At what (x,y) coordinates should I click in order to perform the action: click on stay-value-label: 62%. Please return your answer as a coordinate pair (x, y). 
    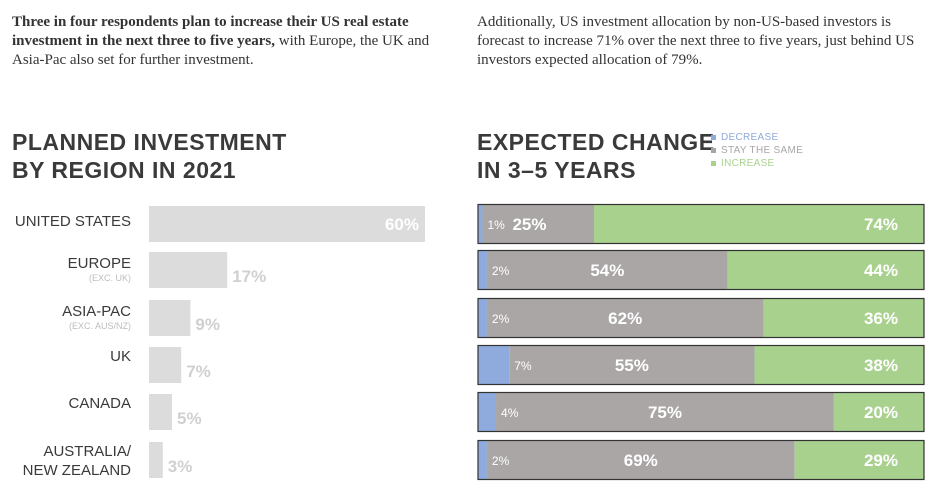
    Looking at the image, I should click on (625, 318).